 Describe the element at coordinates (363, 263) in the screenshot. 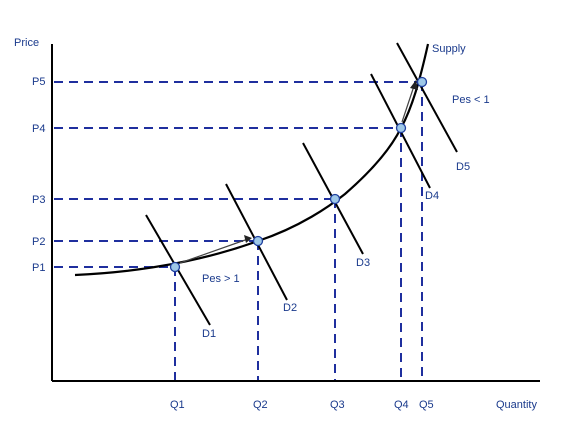

I see `demand-label-d3: D3` at that location.